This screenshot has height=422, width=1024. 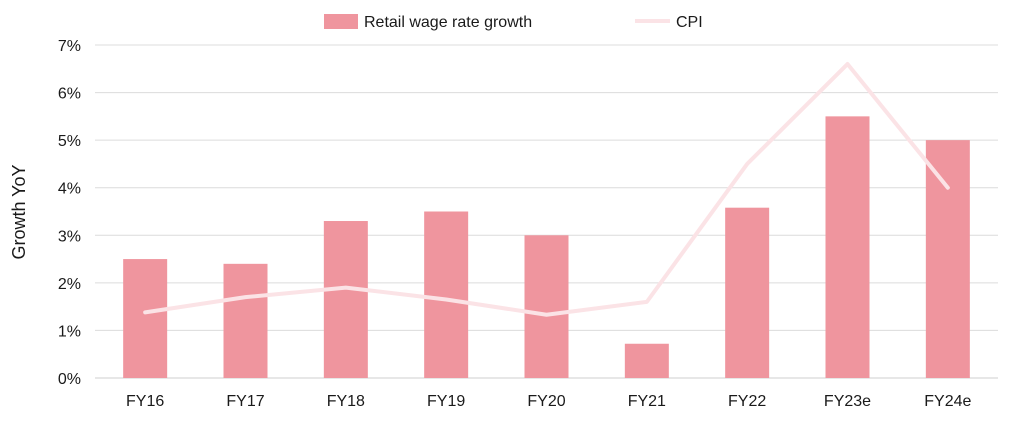 What do you see at coordinates (69, 141) in the screenshot?
I see `y-tick-label: 5%` at bounding box center [69, 141].